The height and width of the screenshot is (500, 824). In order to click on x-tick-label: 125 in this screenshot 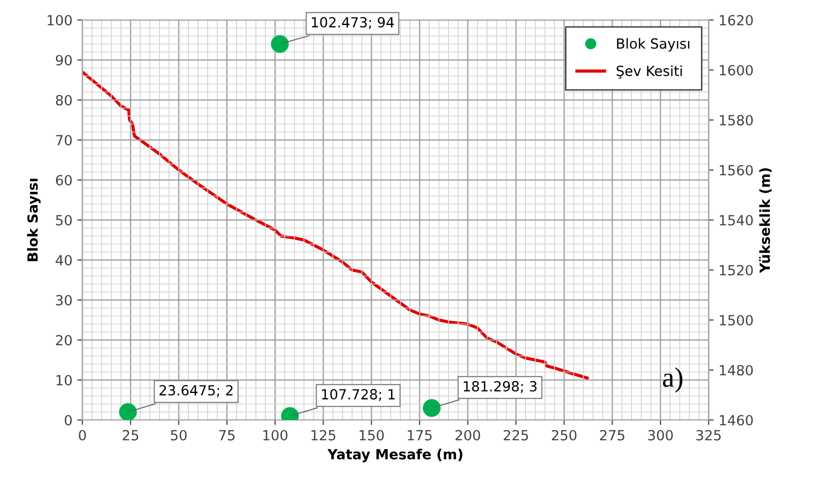, I will do `click(324, 435)`.